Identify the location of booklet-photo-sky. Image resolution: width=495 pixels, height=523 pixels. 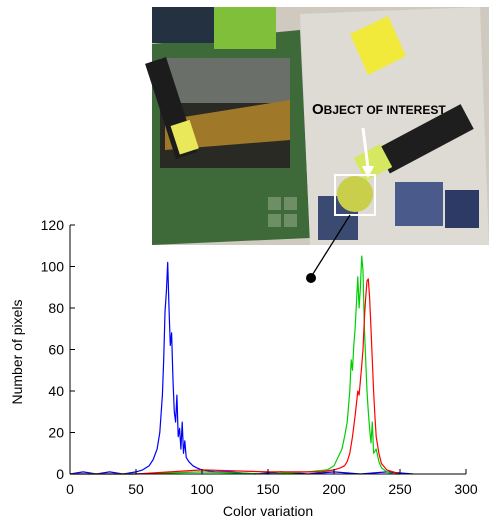
(225, 80).